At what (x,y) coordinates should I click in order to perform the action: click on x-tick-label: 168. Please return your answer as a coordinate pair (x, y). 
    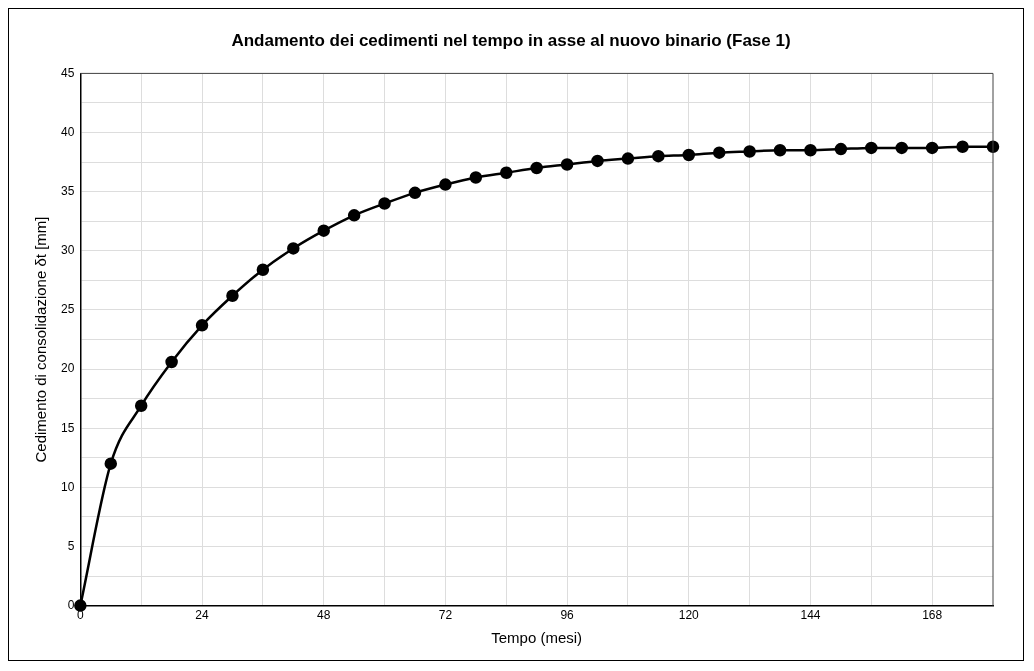
    Looking at the image, I should click on (932, 615).